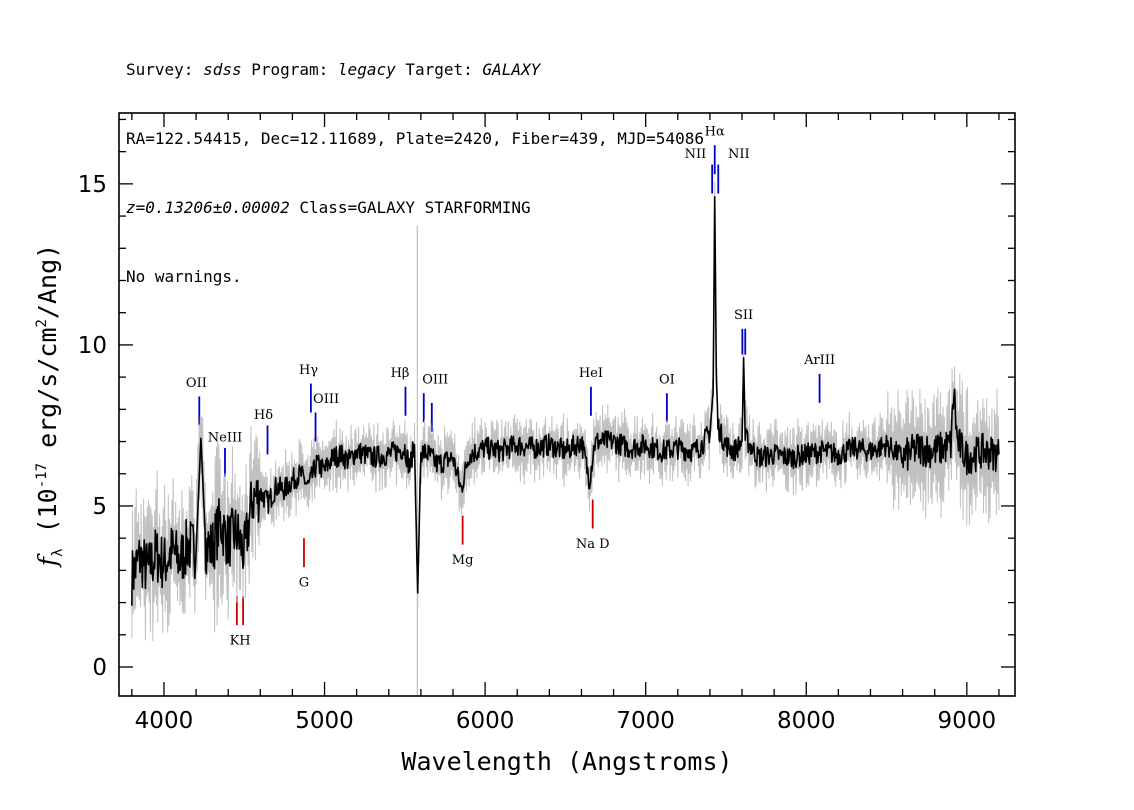  I want to click on survey-value: sdss, so click(222, 69).